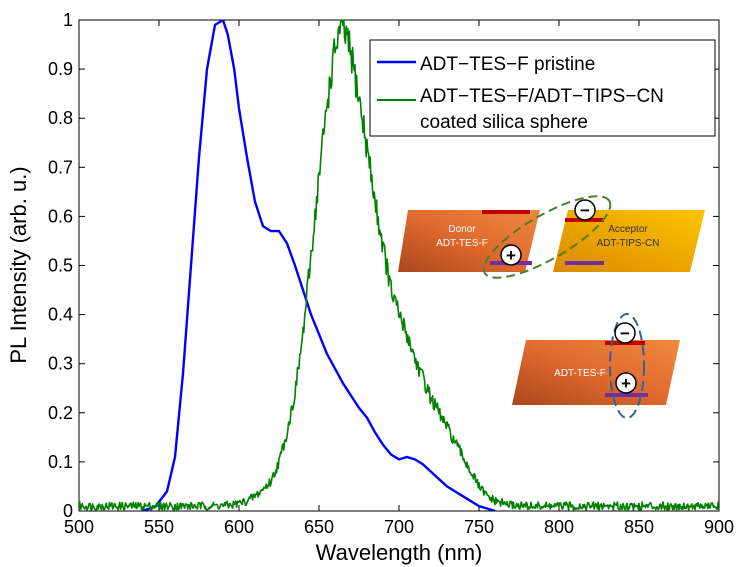 This screenshot has width=743, height=567. Describe the element at coordinates (399, 527) in the screenshot. I see `x-tick-label: 700` at that location.